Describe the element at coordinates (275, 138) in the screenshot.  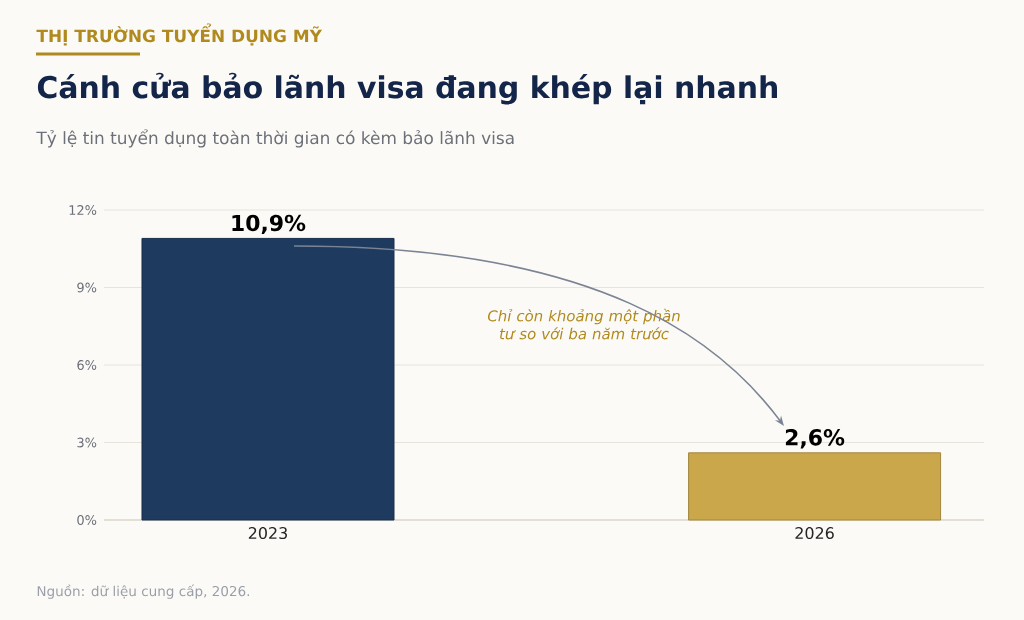
I see `chart-subtitle: Tỷ lệ tin tuyển dụng toàn thời gian có kèm bảo lãnh visa` at that location.